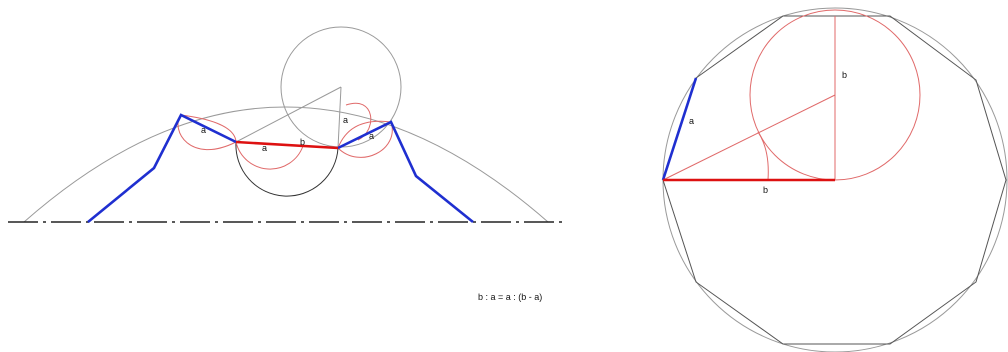 This screenshot has width=1008, height=352. Describe the element at coordinates (844, 75) in the screenshot. I see `label-b-vertical: b` at that location.